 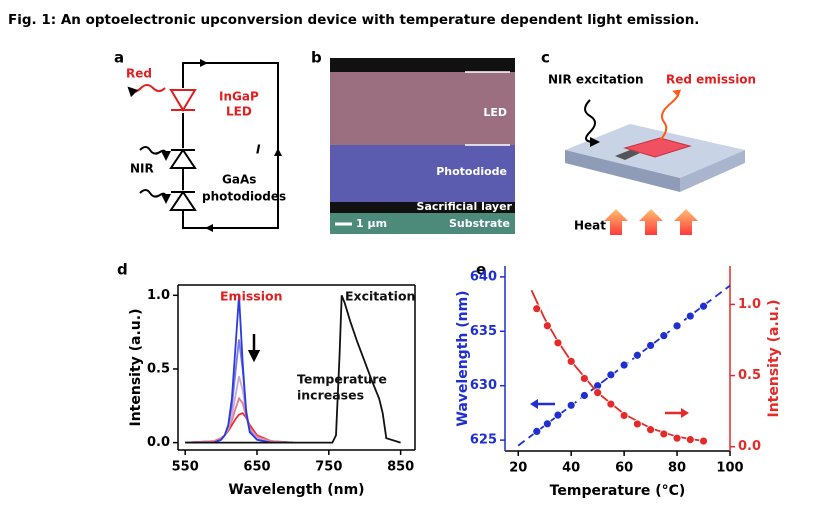 What do you see at coordinates (422, 108) in the screenshot?
I see `layer-led` at bounding box center [422, 108].